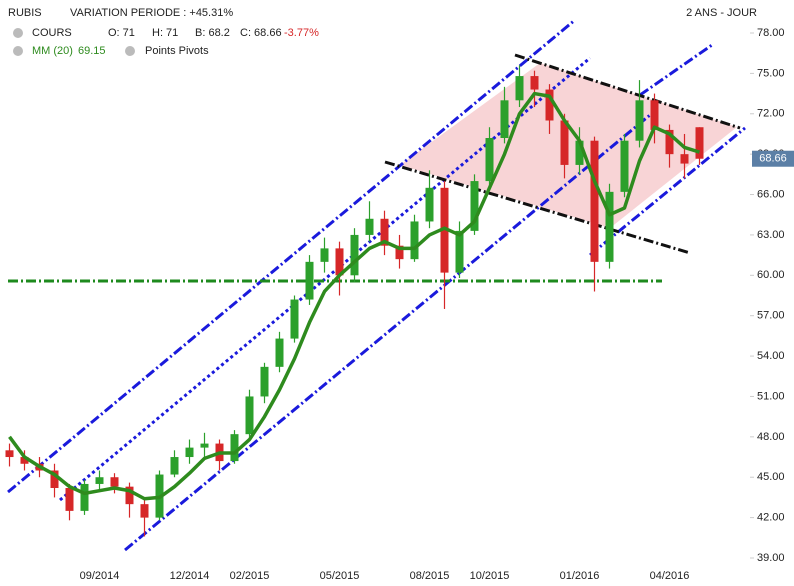  Describe the element at coordinates (771, 275) in the screenshot. I see `y-tick-label: 60.00` at that location.